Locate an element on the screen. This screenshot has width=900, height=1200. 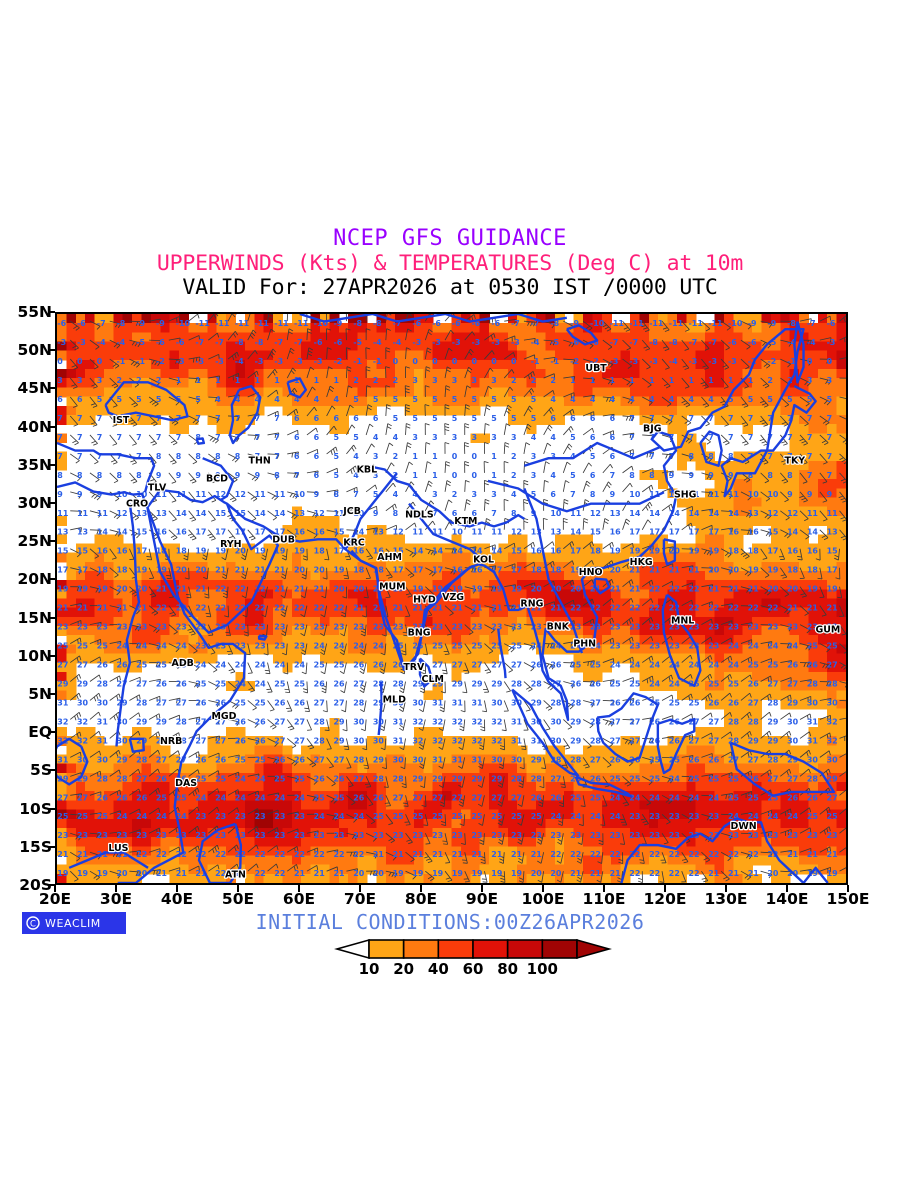
temp-value: 13 is located at coordinates (62, 532).